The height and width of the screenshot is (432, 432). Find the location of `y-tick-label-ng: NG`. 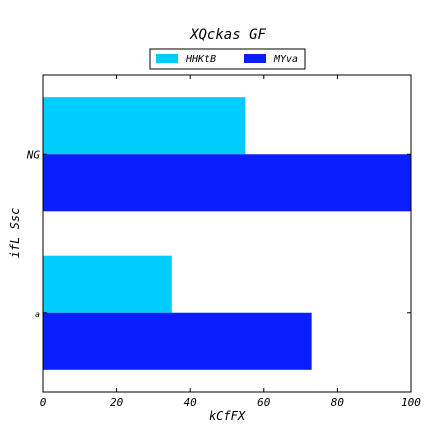

y-tick-label-ng: NG is located at coordinates (33, 154).